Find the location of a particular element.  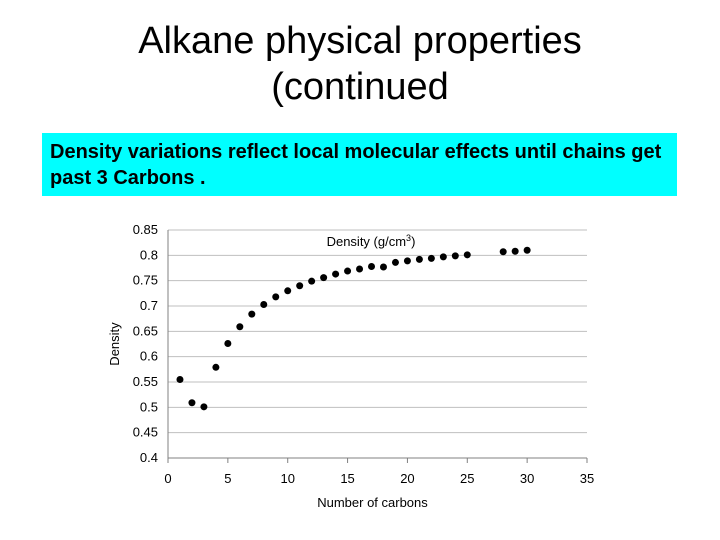

chart-title: Density (g/cm3) is located at coordinates (371, 241).